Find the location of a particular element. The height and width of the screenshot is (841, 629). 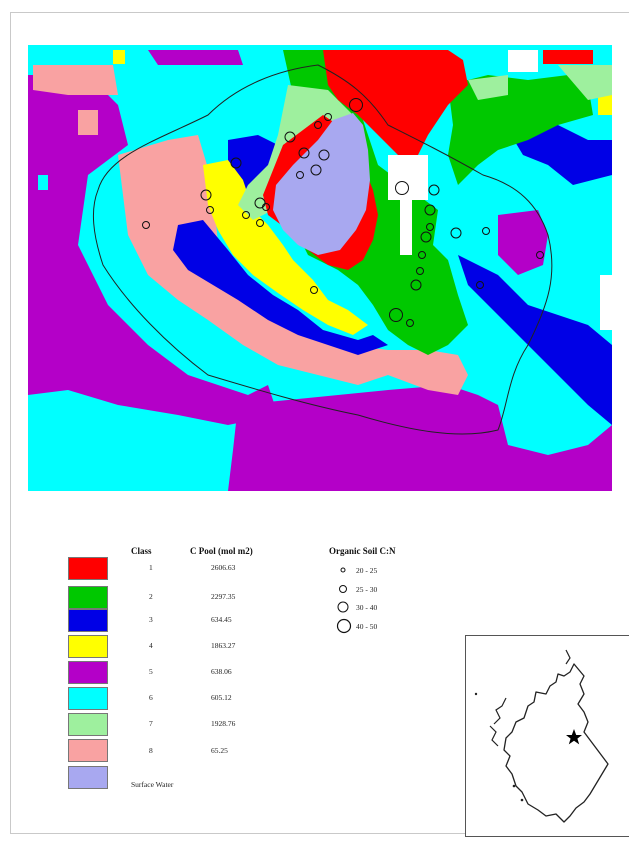

legend-swatch-surface-water is located at coordinates (88, 777).